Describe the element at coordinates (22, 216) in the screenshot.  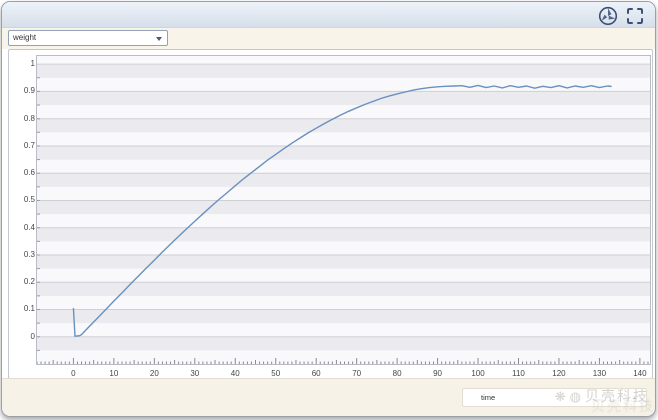
I see `y-axis-labels: 1 0.9 0.8 0.7 0.6 0.5 0.4 0.3 0.2 0.1 0` at that location.